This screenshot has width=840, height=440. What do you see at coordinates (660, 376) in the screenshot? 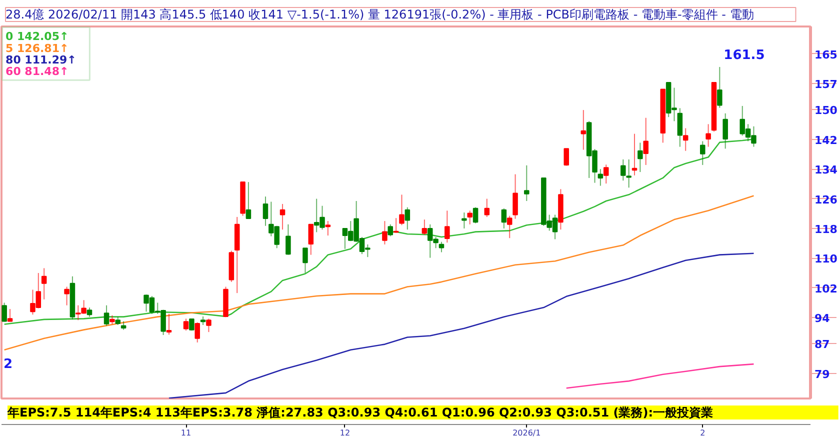
I see `line-series` at bounding box center [660, 376].